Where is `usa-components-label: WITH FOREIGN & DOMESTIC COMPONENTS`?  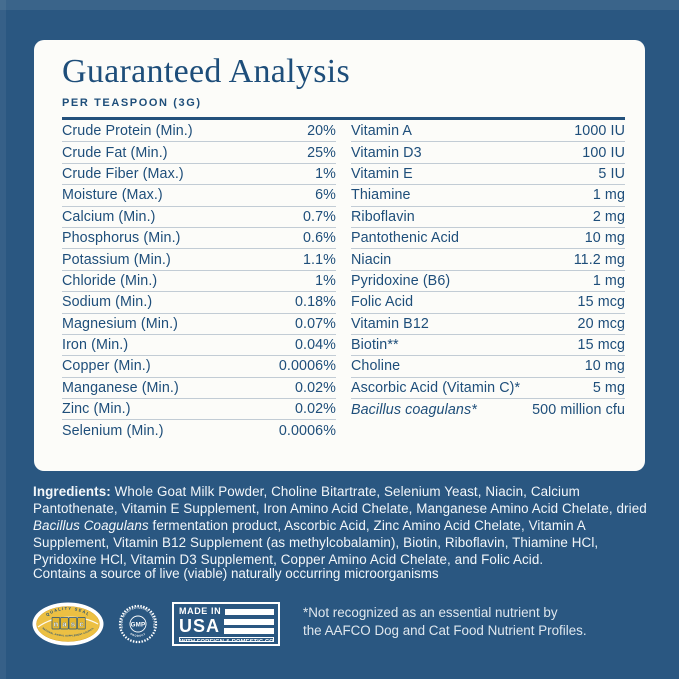
usa-components-label: WITH FOREIGN & DOMESTIC COMPONENTS is located at coordinates (226, 639).